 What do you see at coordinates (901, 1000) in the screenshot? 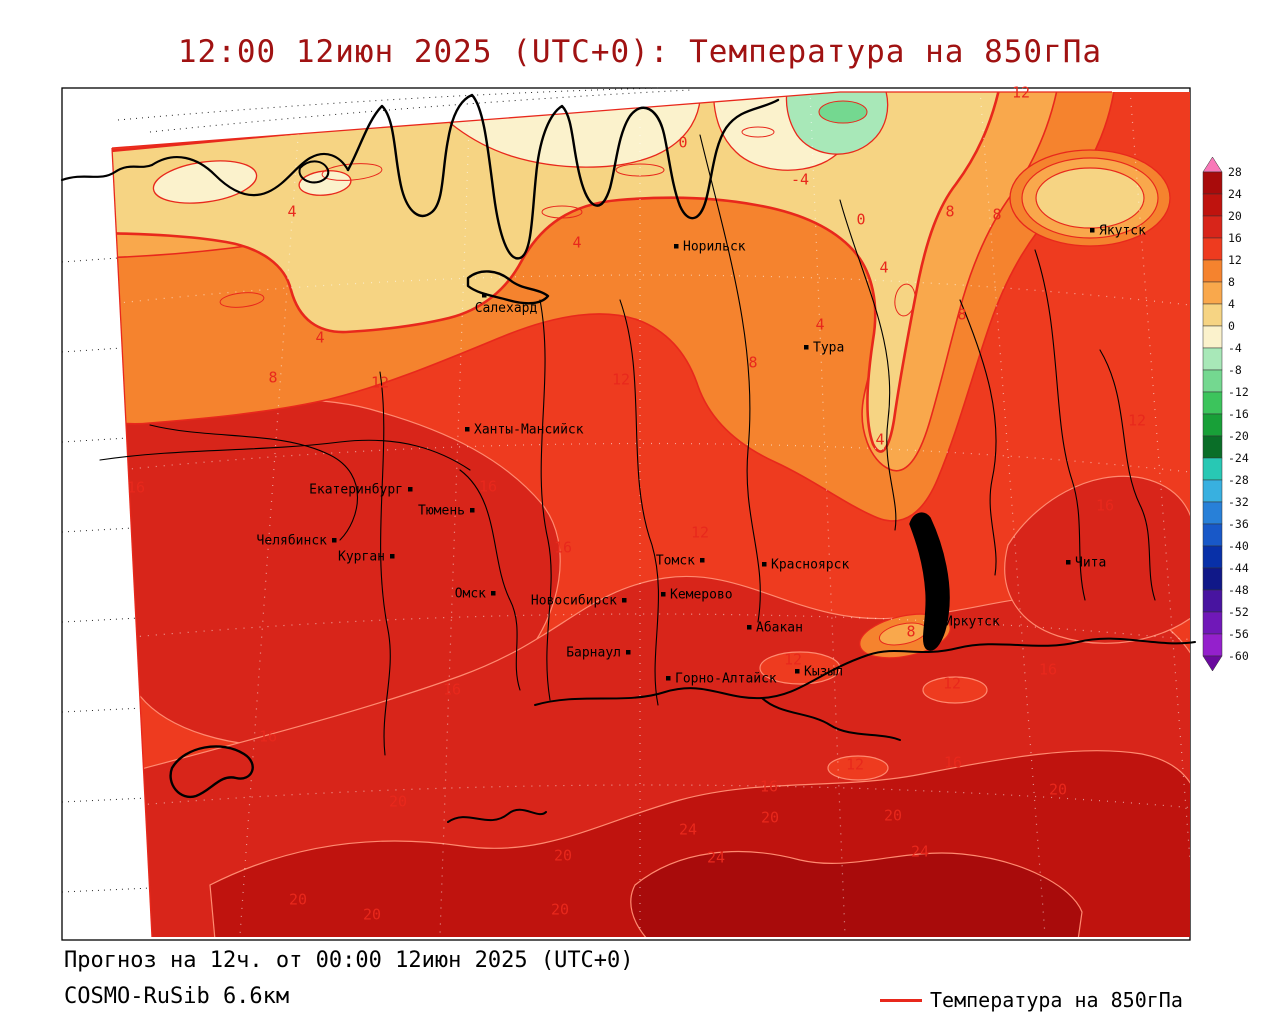
I see `legend-line-sample` at bounding box center [901, 1000].